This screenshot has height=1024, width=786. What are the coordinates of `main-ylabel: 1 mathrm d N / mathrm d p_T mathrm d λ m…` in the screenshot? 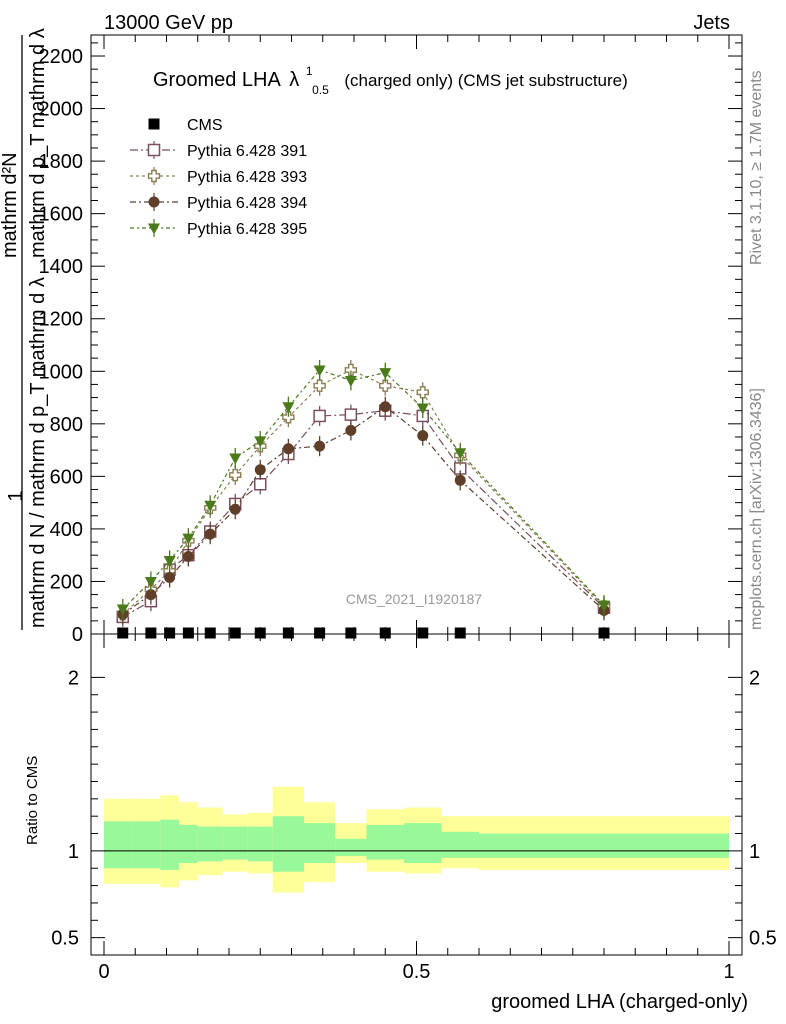 It's located at (24, 329).